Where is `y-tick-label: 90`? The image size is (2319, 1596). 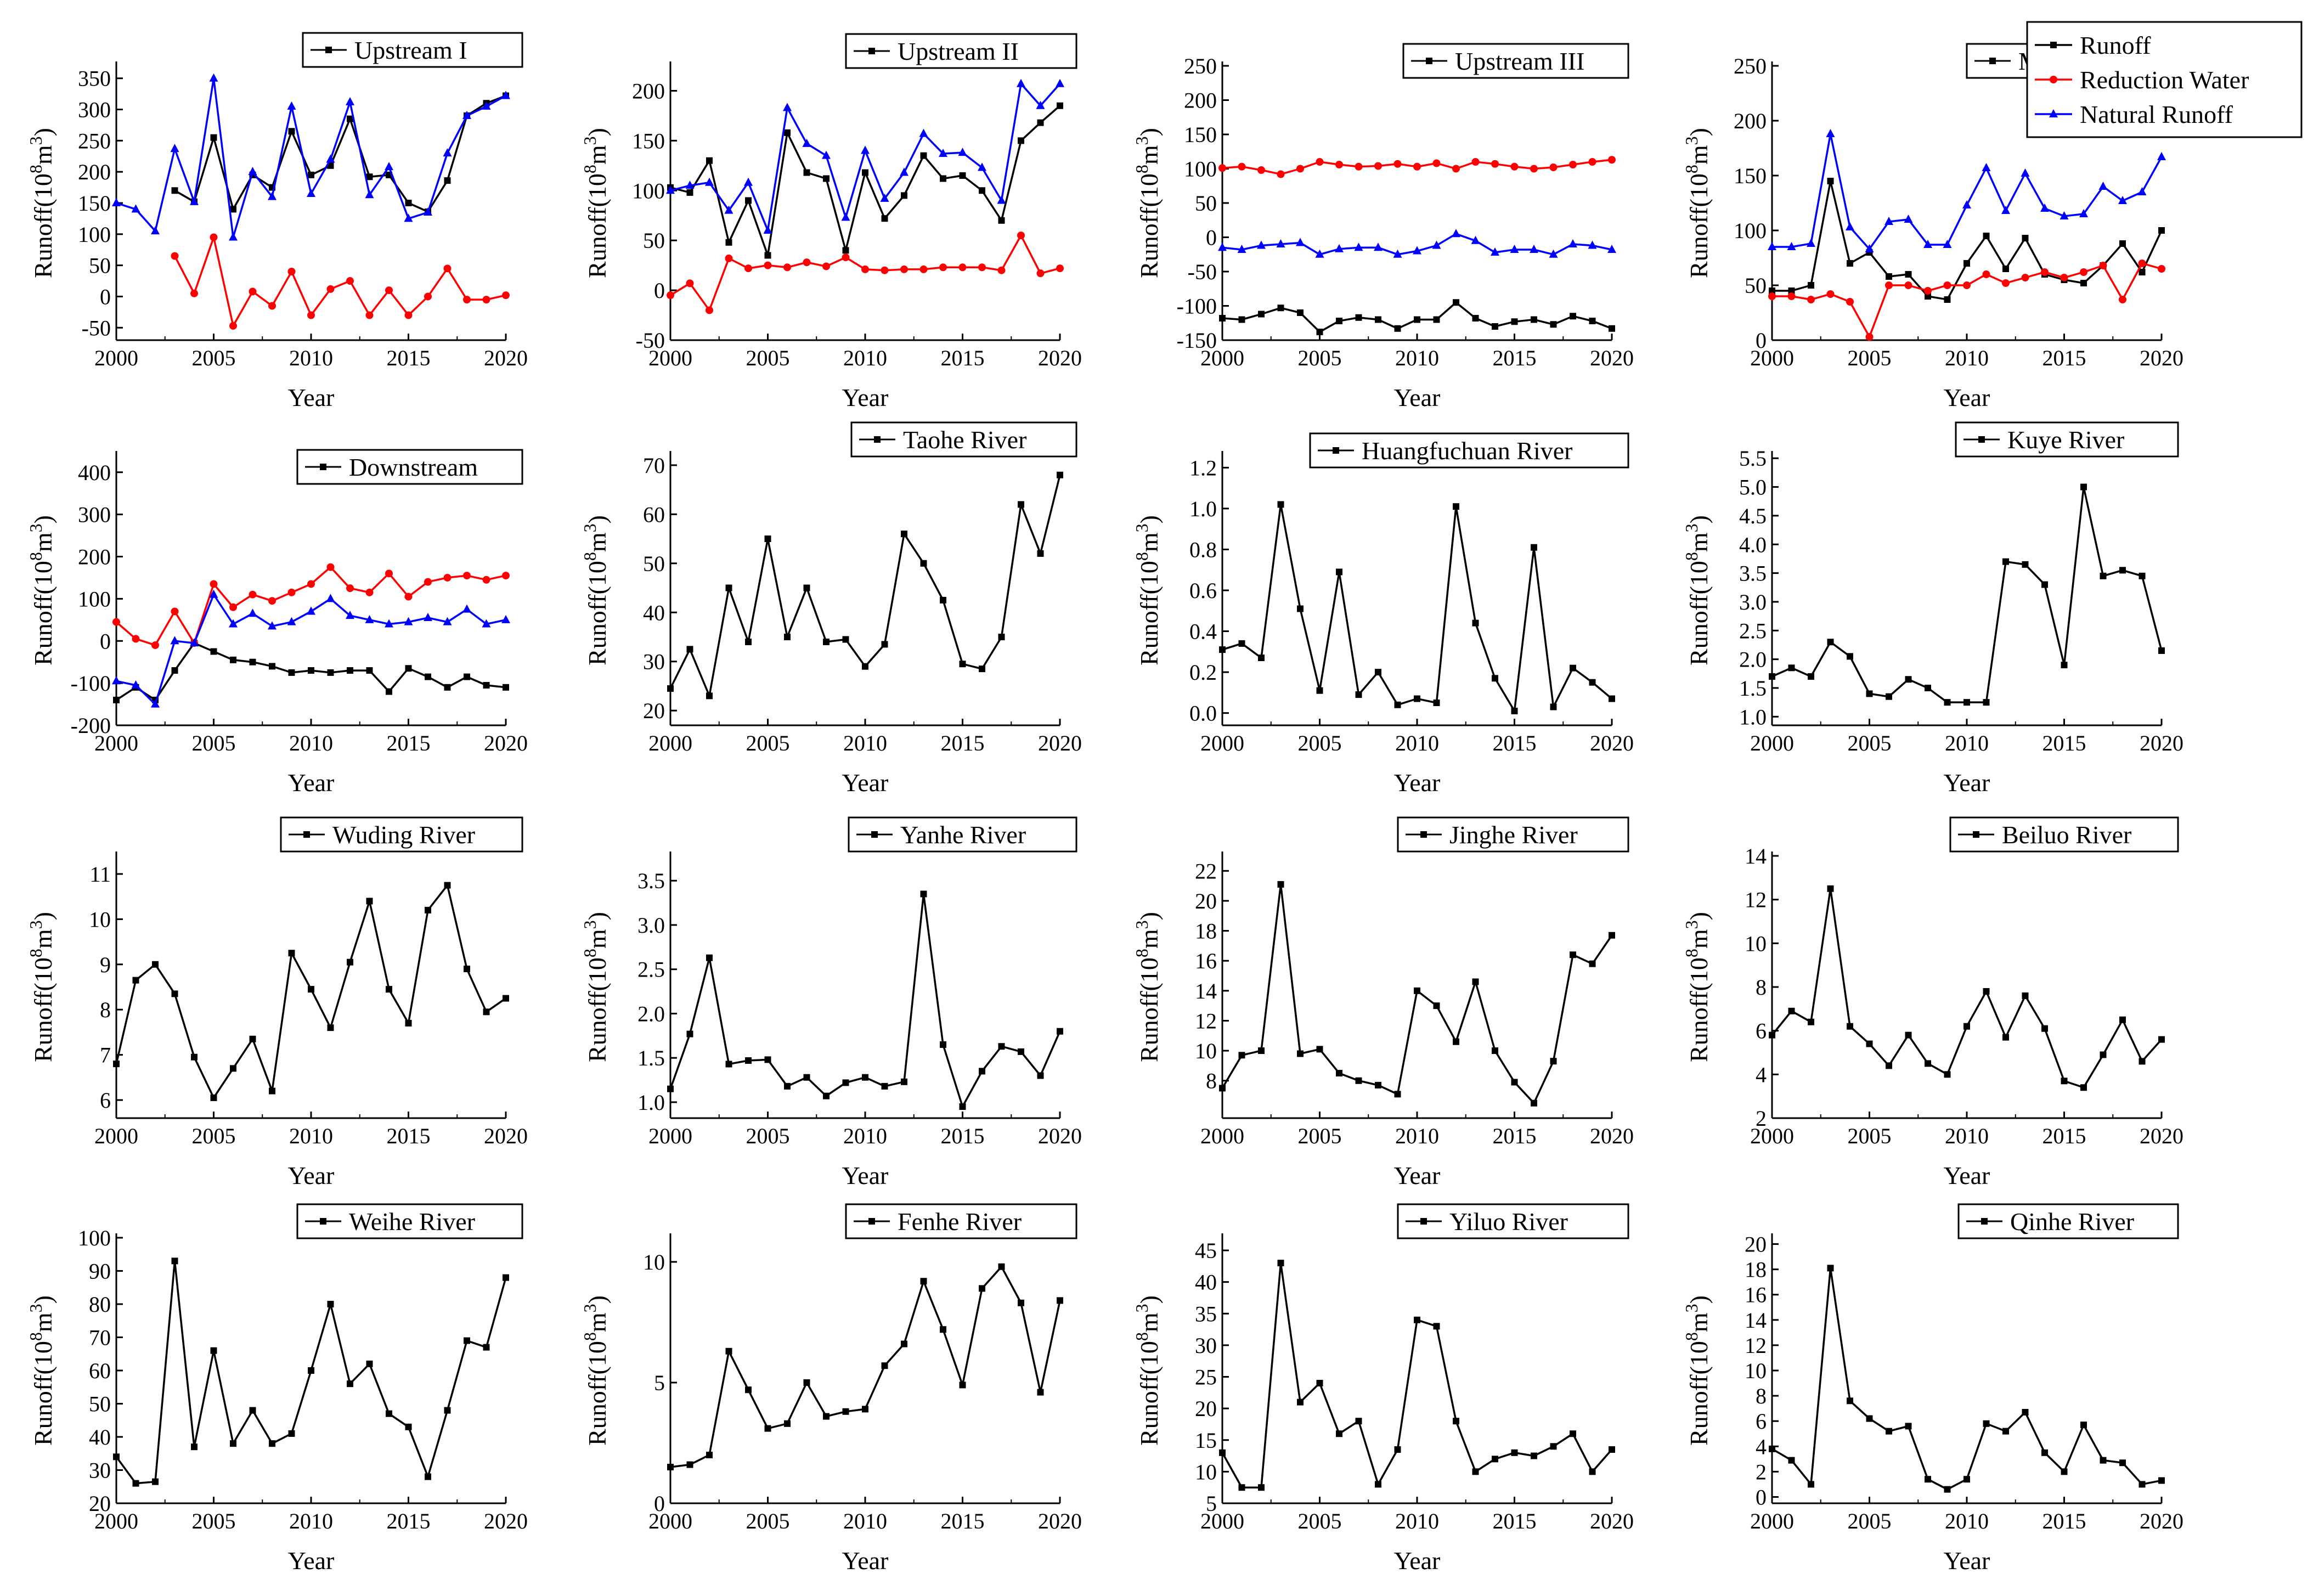
y-tick-label: 90 is located at coordinates (100, 1271).